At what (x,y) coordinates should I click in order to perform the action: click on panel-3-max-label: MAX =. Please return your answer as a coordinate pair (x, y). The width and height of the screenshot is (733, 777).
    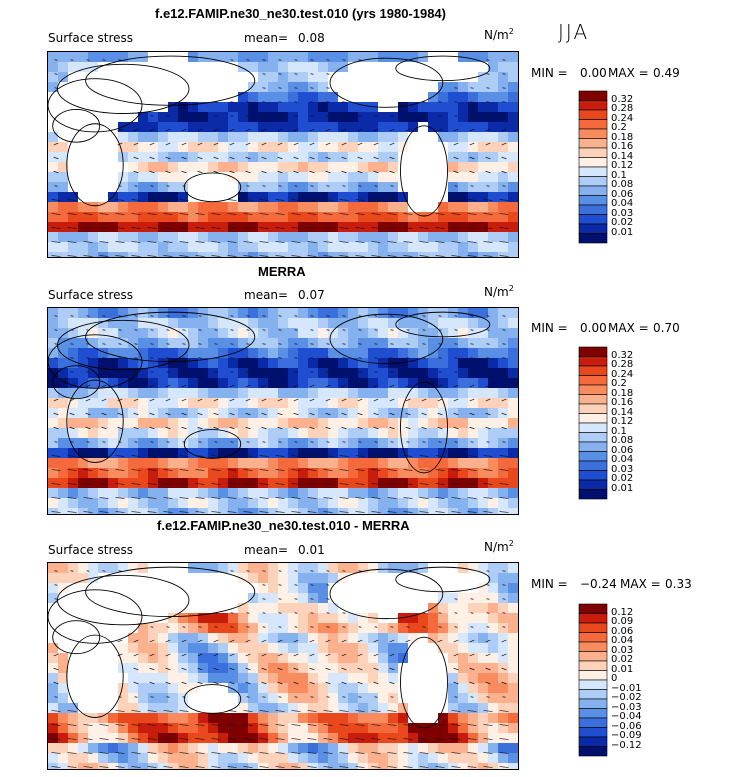
    Looking at the image, I should click on (640, 584).